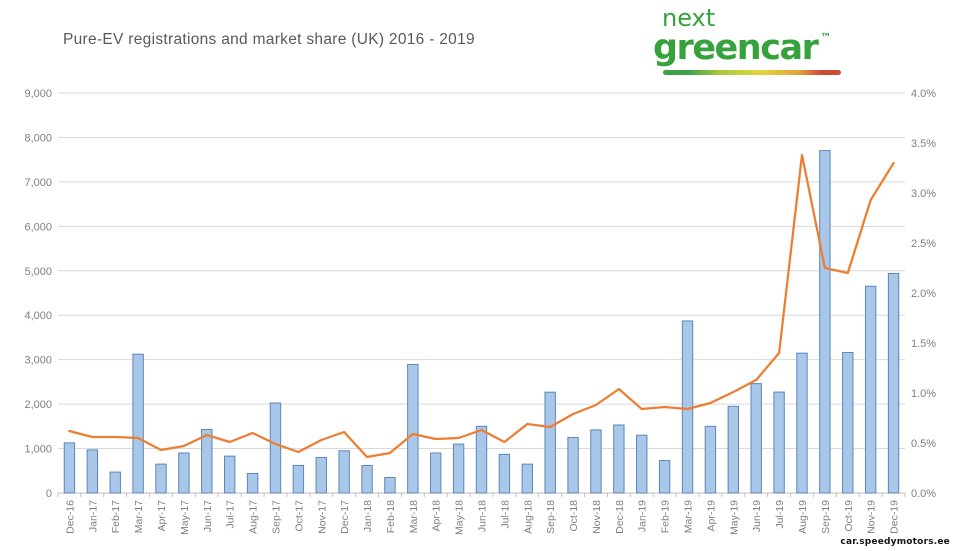 The image size is (956, 551). Describe the element at coordinates (736, 48) in the screenshot. I see `logo-greencar-text: greencar` at that location.